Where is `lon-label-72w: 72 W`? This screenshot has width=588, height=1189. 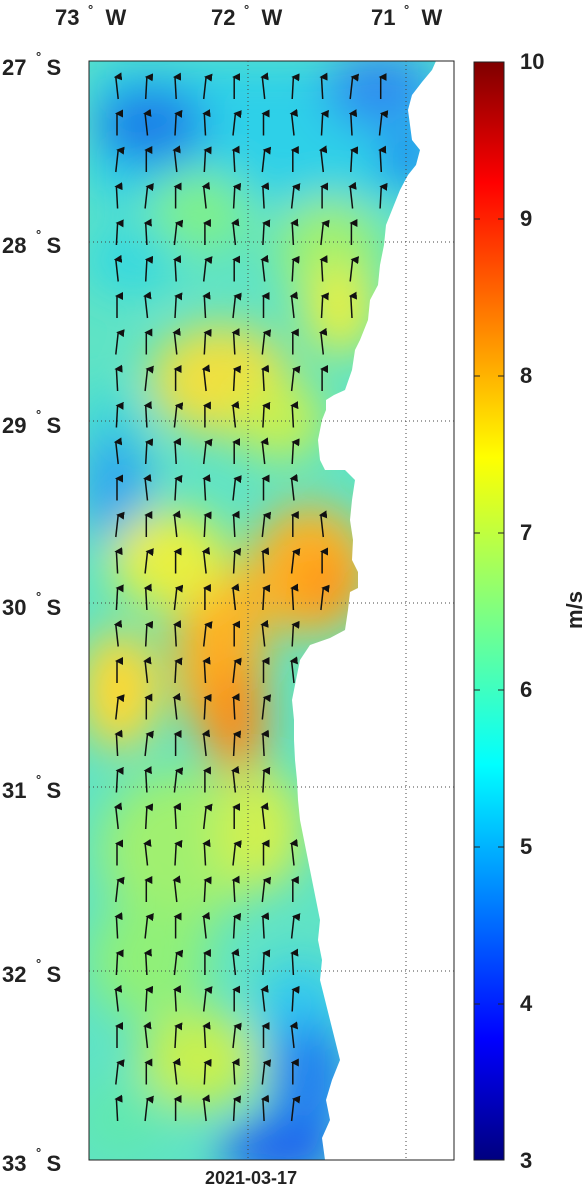
lon-label-72w: 72 W is located at coordinates (247, 17).